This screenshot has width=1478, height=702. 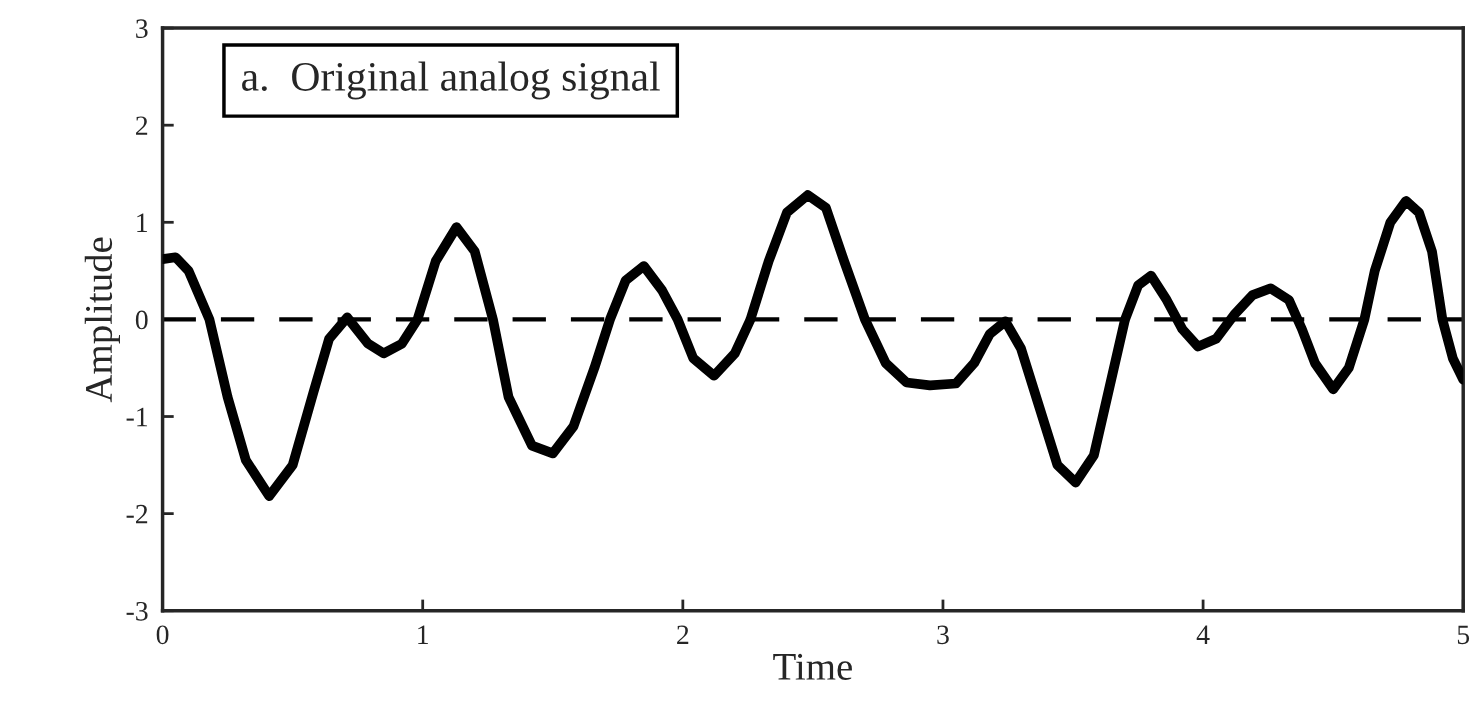 What do you see at coordinates (142, 28) in the screenshot?
I see `y-tick-label: 3` at bounding box center [142, 28].